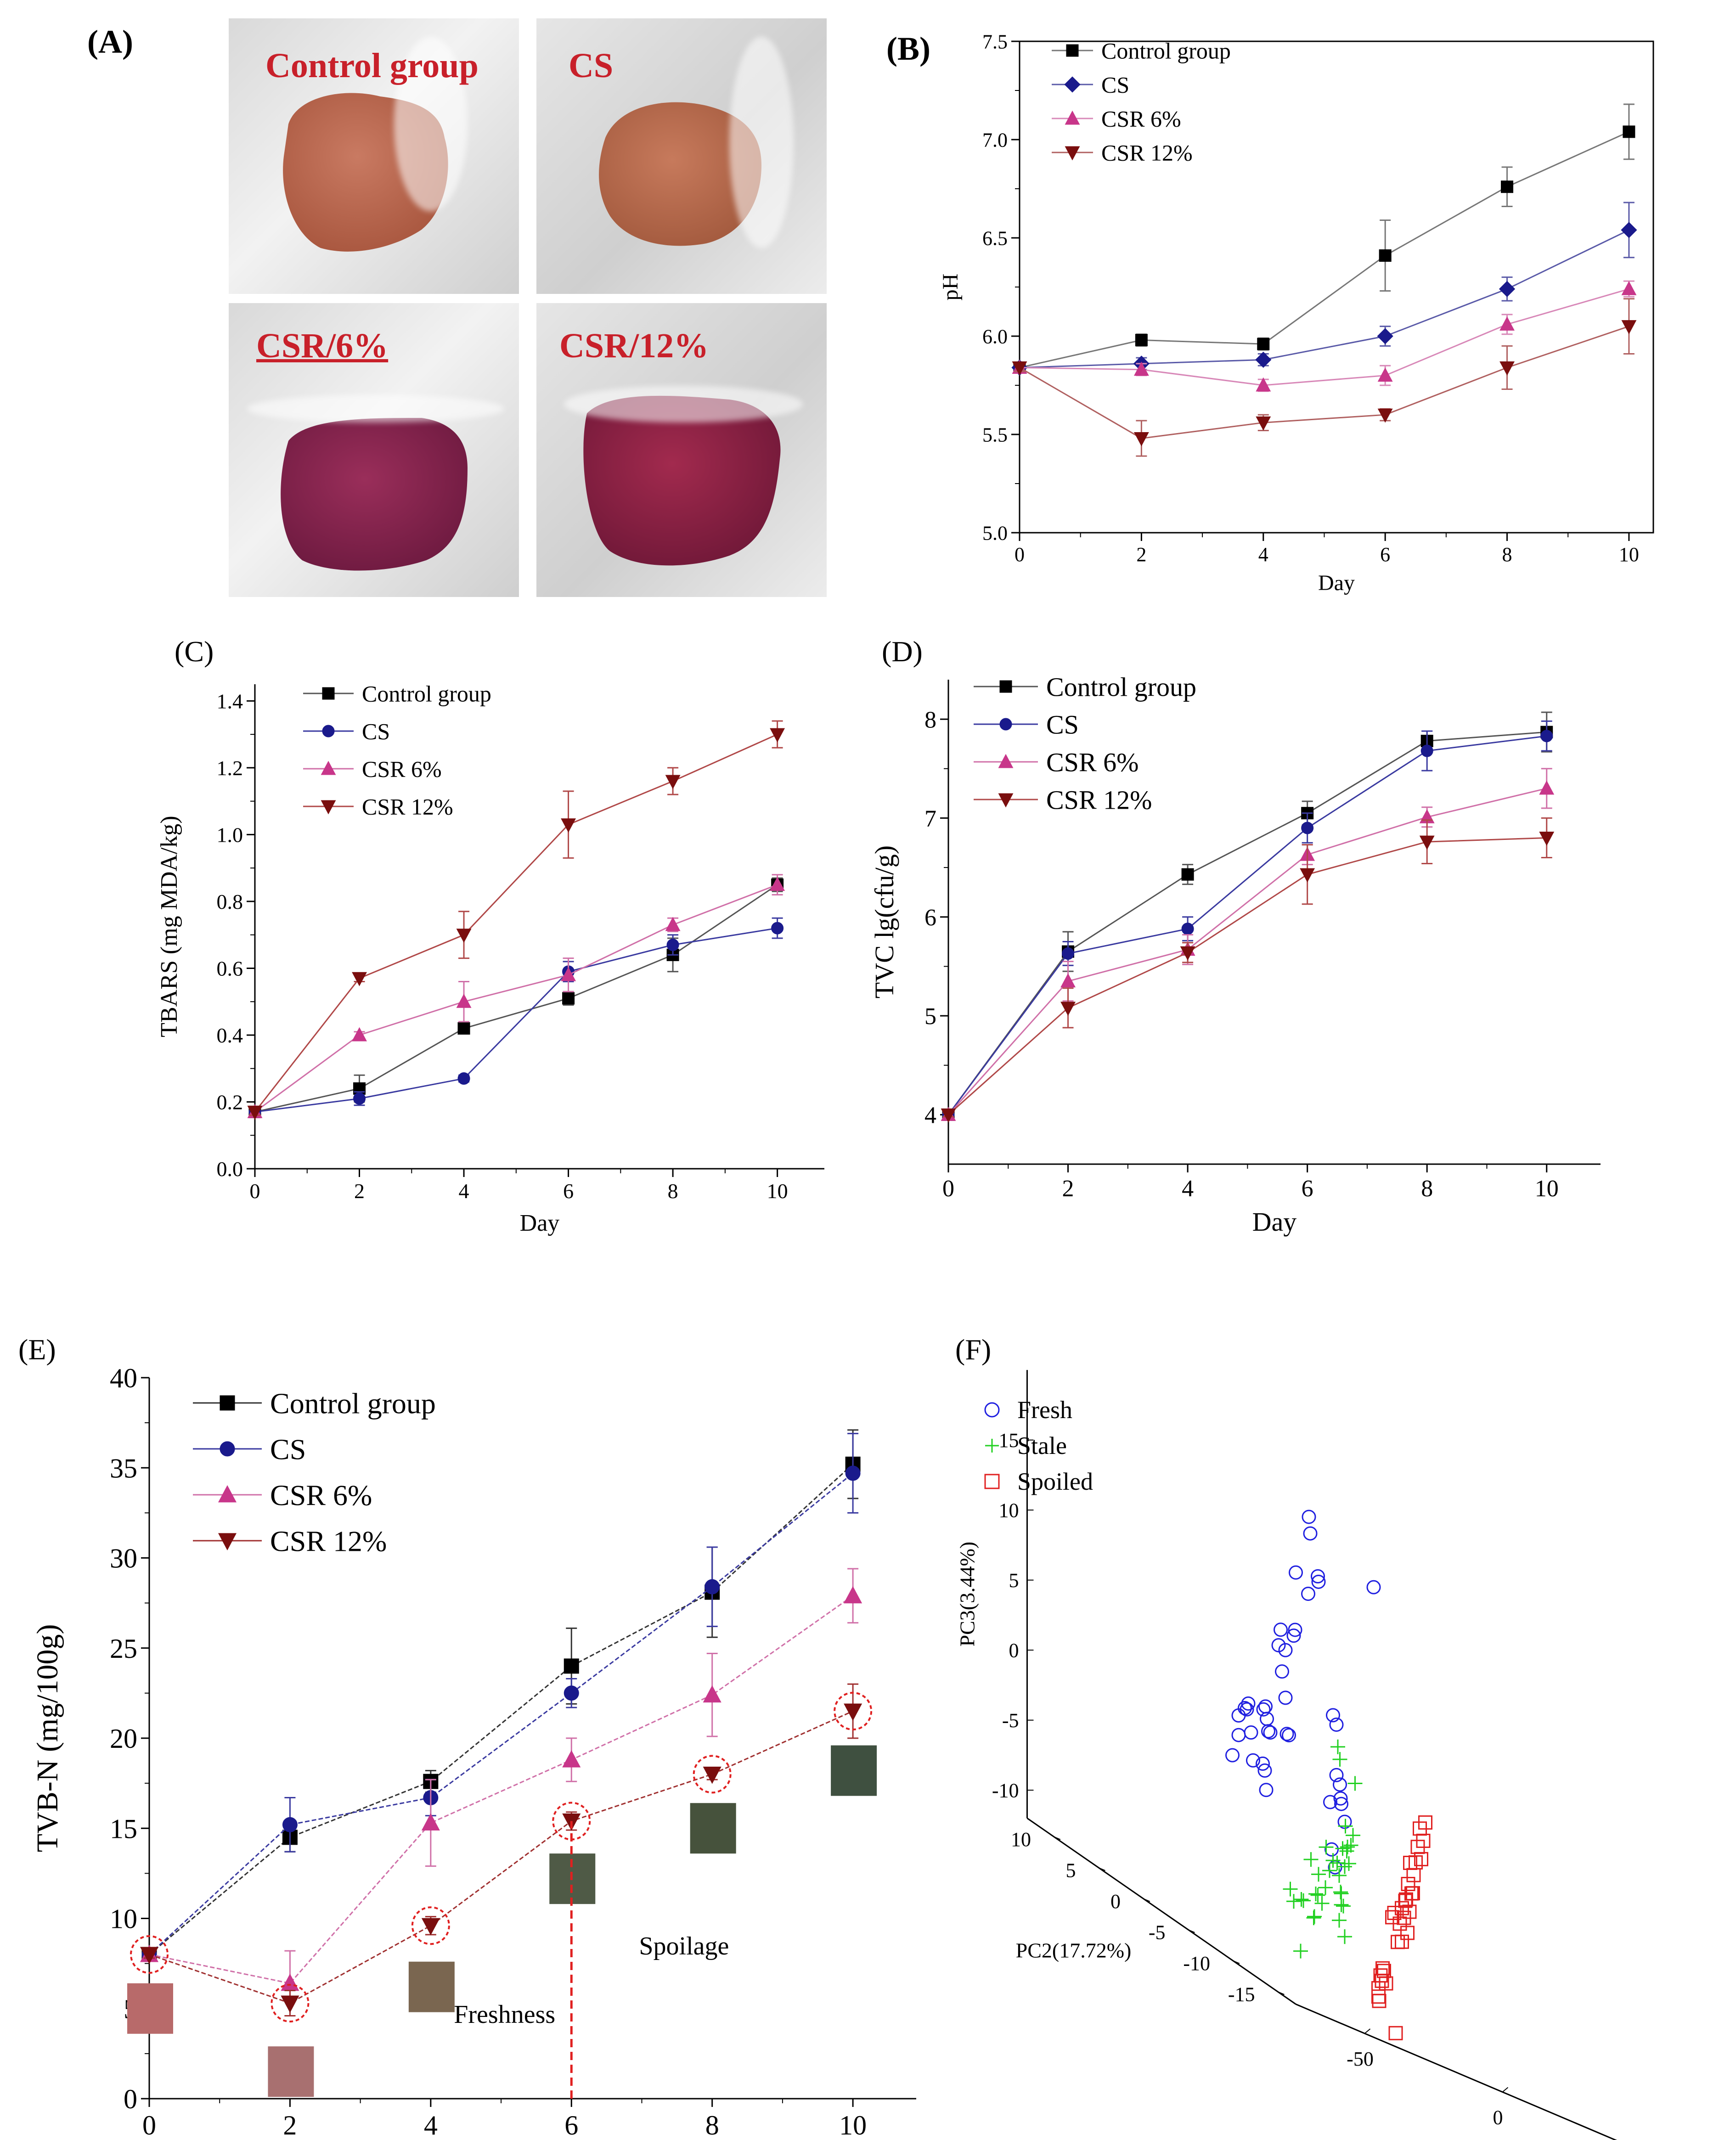 The width and height of the screenshot is (1736, 2140). What do you see at coordinates (1241, 1994) in the screenshot?
I see `pc2-tick-label: -15` at bounding box center [1241, 1994].